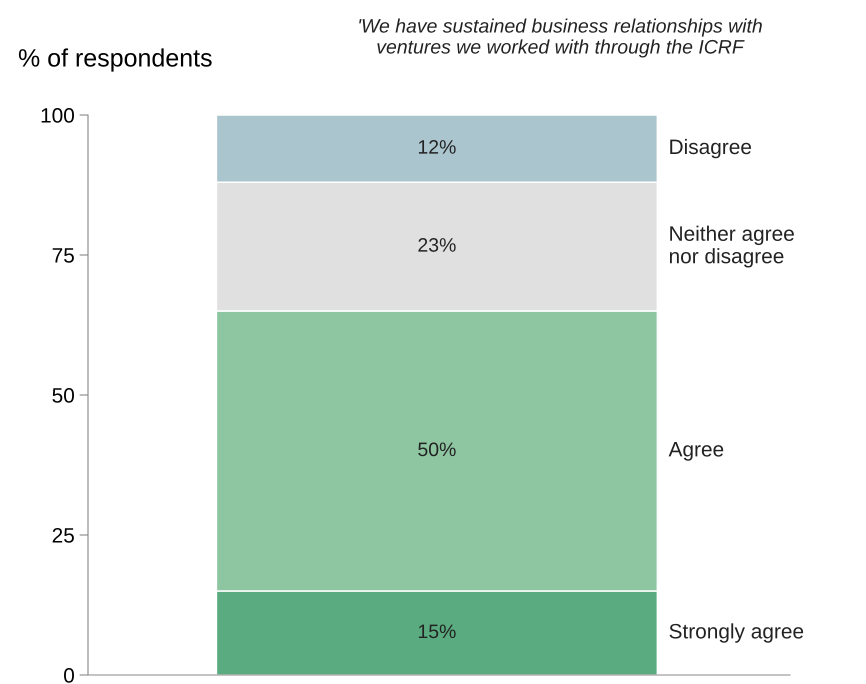  What do you see at coordinates (696, 451) in the screenshot?
I see `series-label: Agree` at bounding box center [696, 451].